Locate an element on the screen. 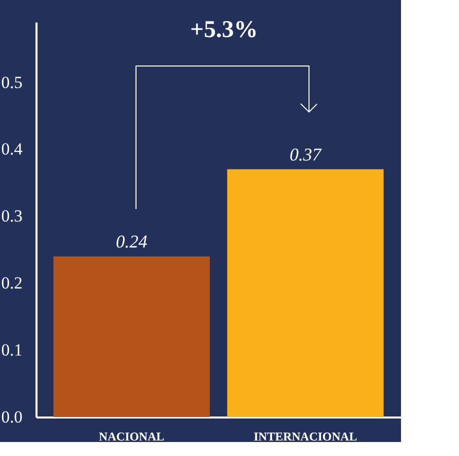 The height and width of the screenshot is (456, 459). y-tick-label: 0.4 is located at coordinates (12, 149).